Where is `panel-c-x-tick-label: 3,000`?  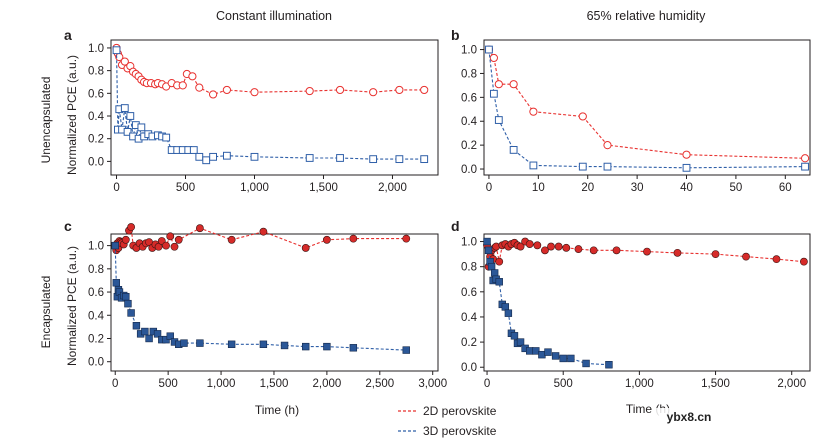 panel-c-x-tick-label: 3,000 is located at coordinates (432, 384).